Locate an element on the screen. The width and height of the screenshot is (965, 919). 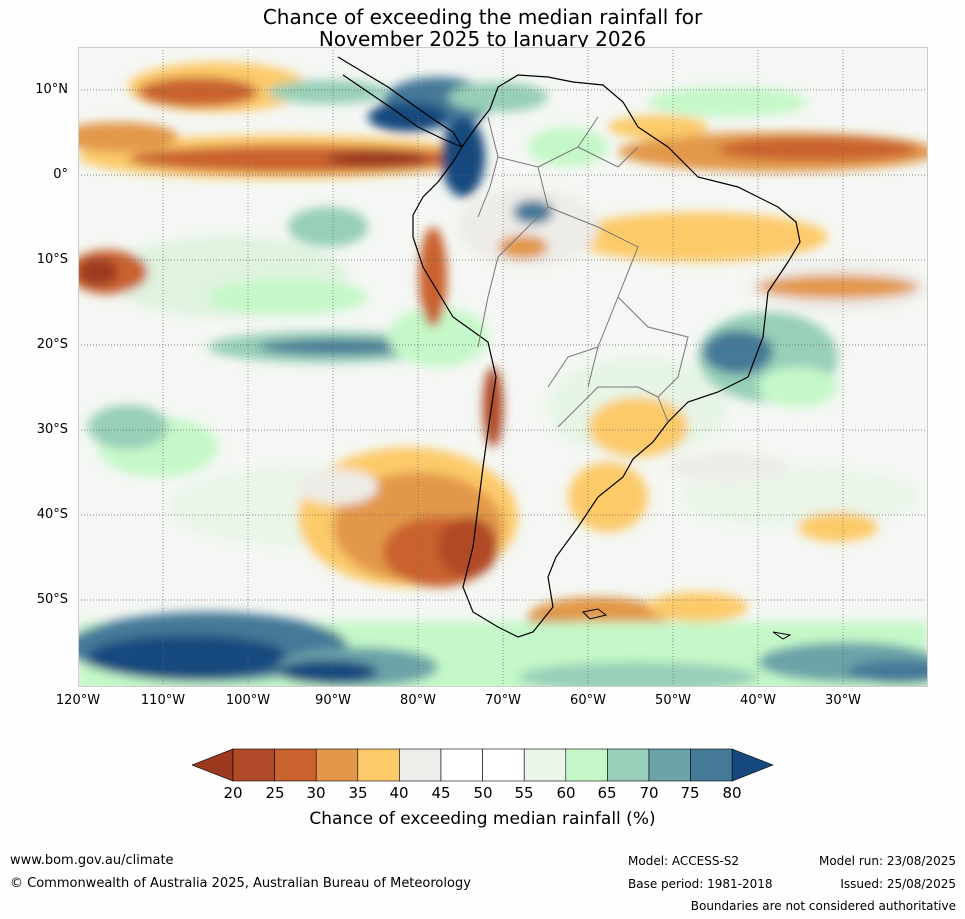
lon-label: 90°W is located at coordinates (333, 700).